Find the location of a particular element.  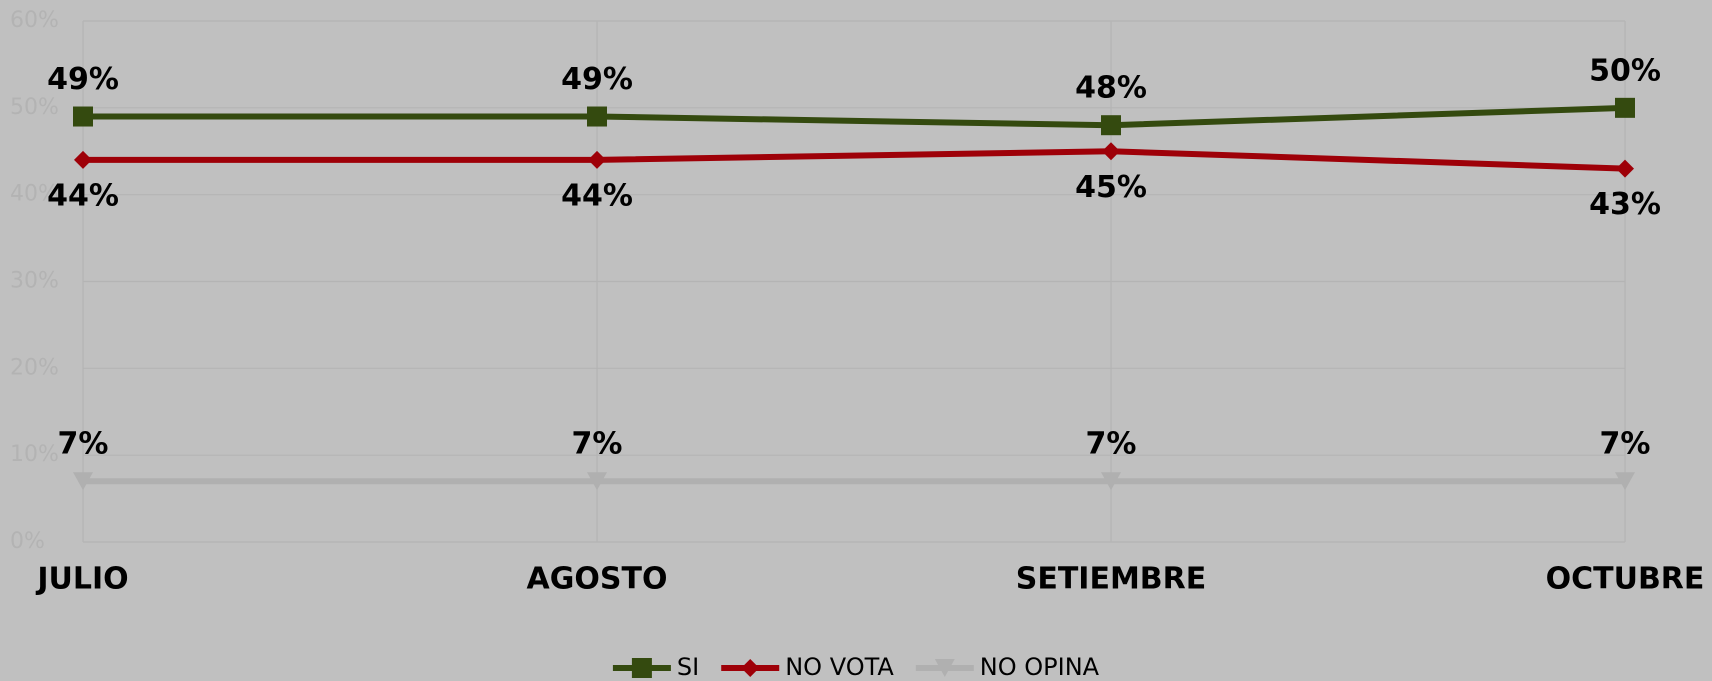

y-tick-label: 50% is located at coordinates (34, 107).